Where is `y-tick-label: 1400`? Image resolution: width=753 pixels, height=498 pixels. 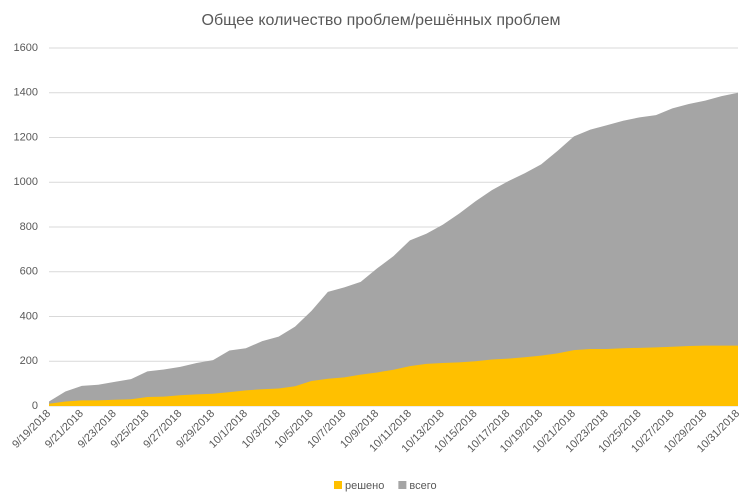 y-tick-label: 1400 is located at coordinates (26, 93).